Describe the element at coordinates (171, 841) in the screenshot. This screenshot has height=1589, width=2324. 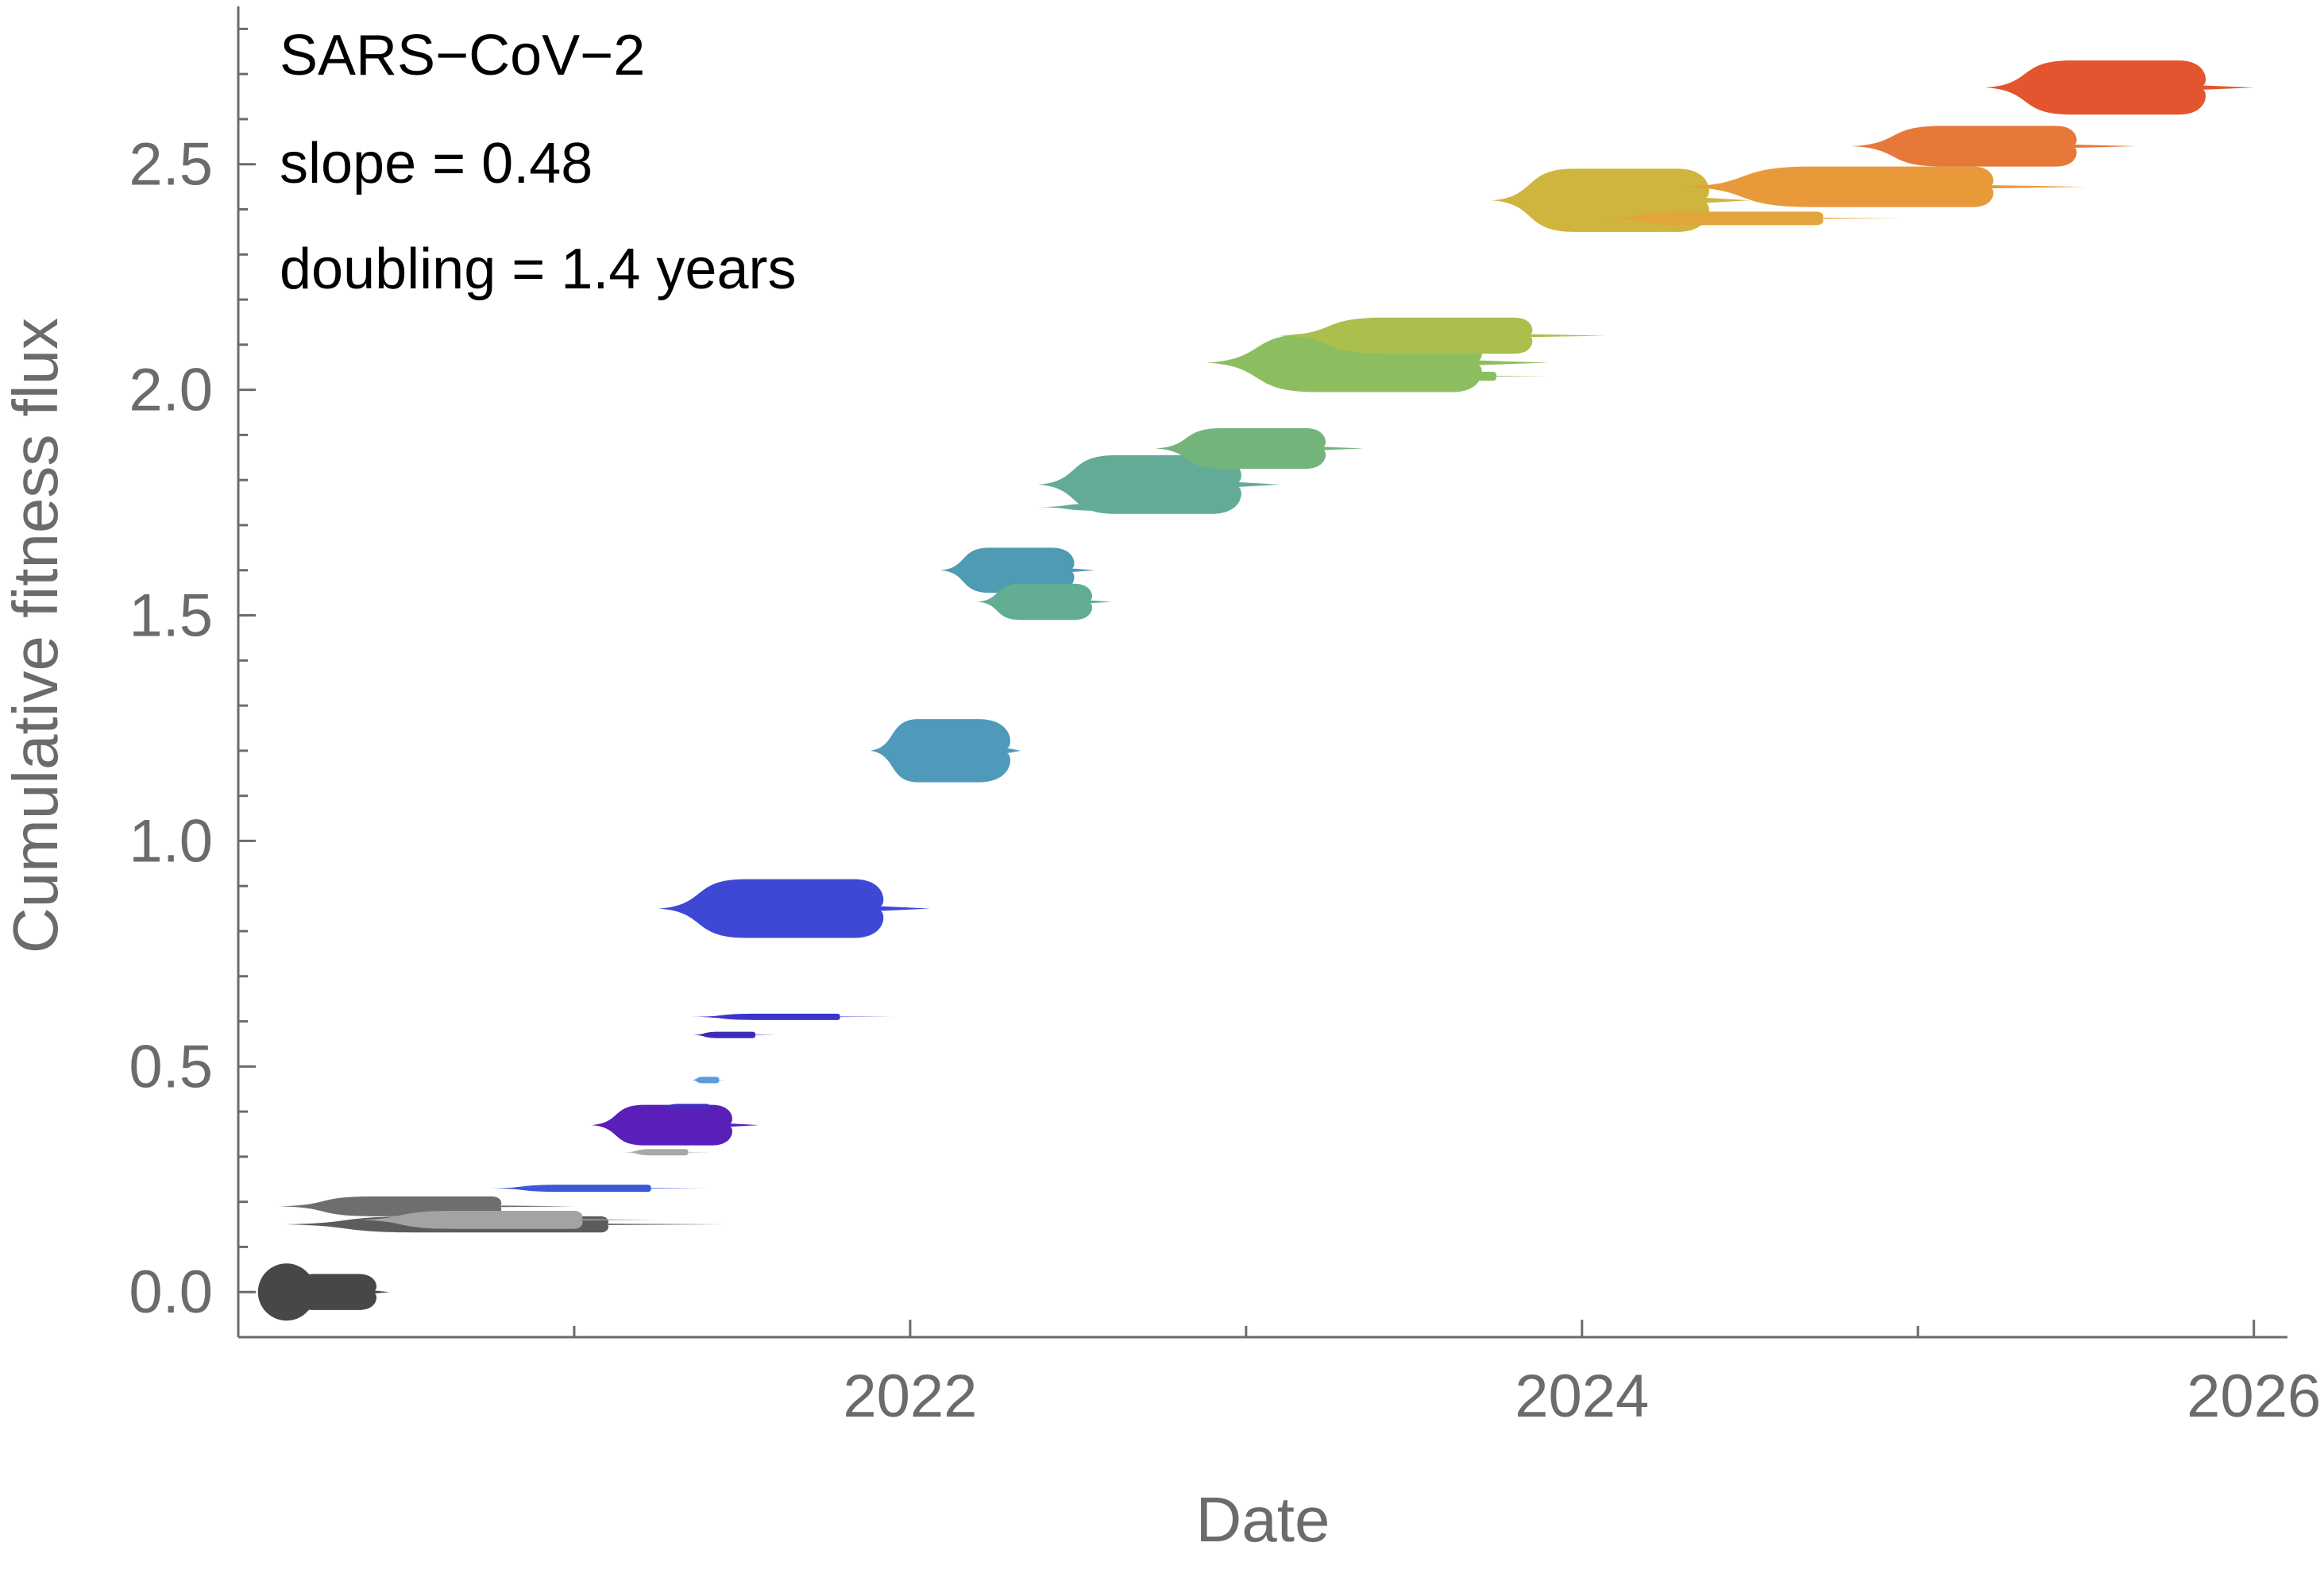
I see `y-tick-label-1-0: 1.0` at that location.